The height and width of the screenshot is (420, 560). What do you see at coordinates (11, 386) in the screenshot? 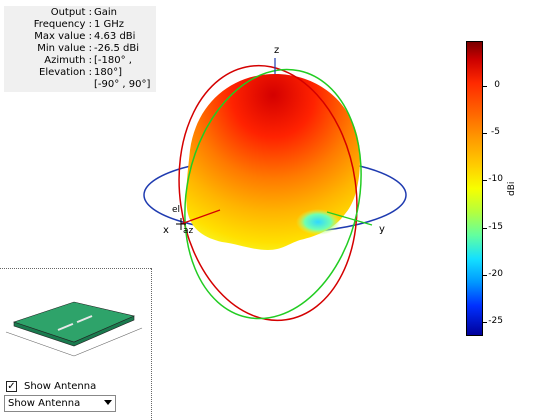
I see `show-antenna-checkbox: ✓` at bounding box center [11, 386].